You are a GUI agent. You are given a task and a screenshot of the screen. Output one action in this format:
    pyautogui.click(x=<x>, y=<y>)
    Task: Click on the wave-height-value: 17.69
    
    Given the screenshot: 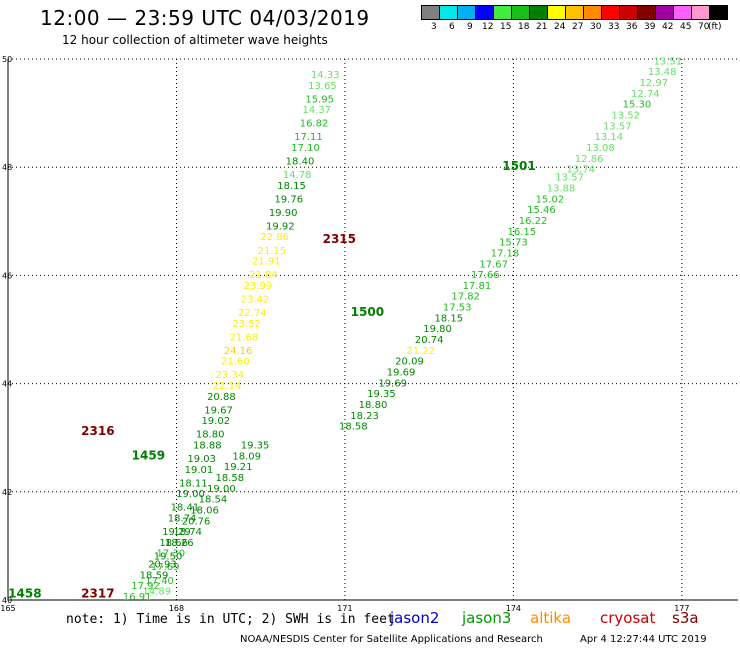 What is the action you would take?
    pyautogui.click(x=165, y=567)
    